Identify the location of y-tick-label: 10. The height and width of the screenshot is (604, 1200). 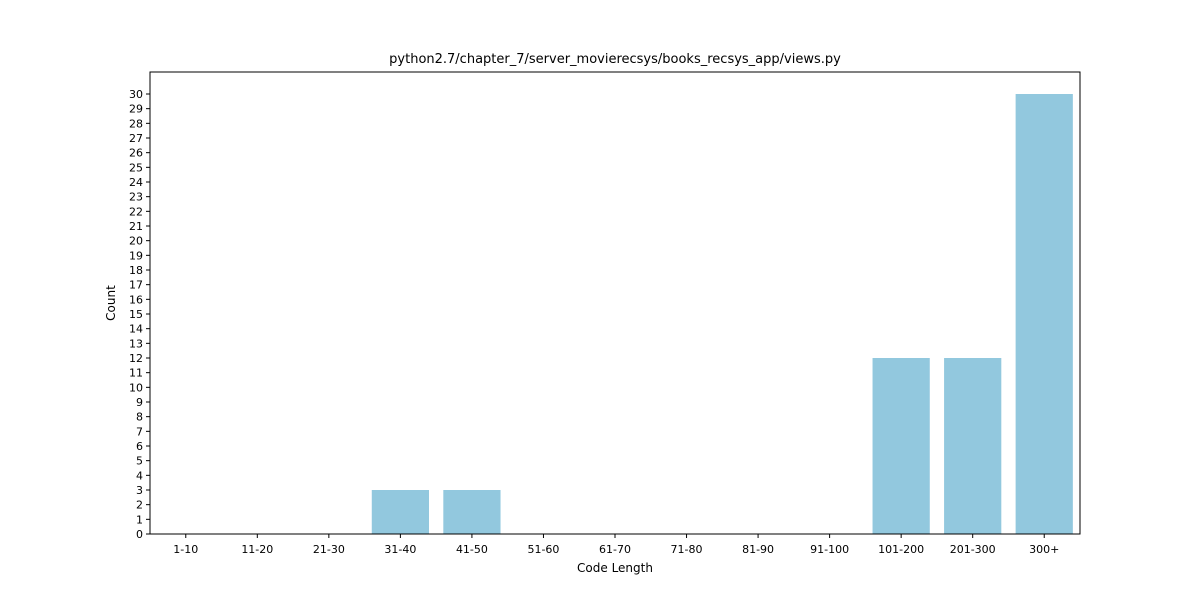
(136, 387).